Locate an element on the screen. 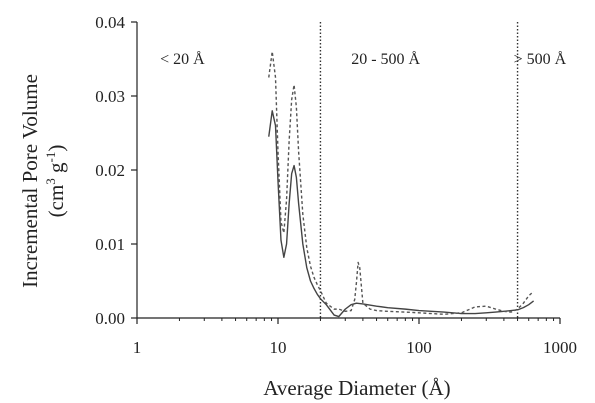 The height and width of the screenshot is (403, 595). y-tick-label: 0.00 is located at coordinates (110, 318).